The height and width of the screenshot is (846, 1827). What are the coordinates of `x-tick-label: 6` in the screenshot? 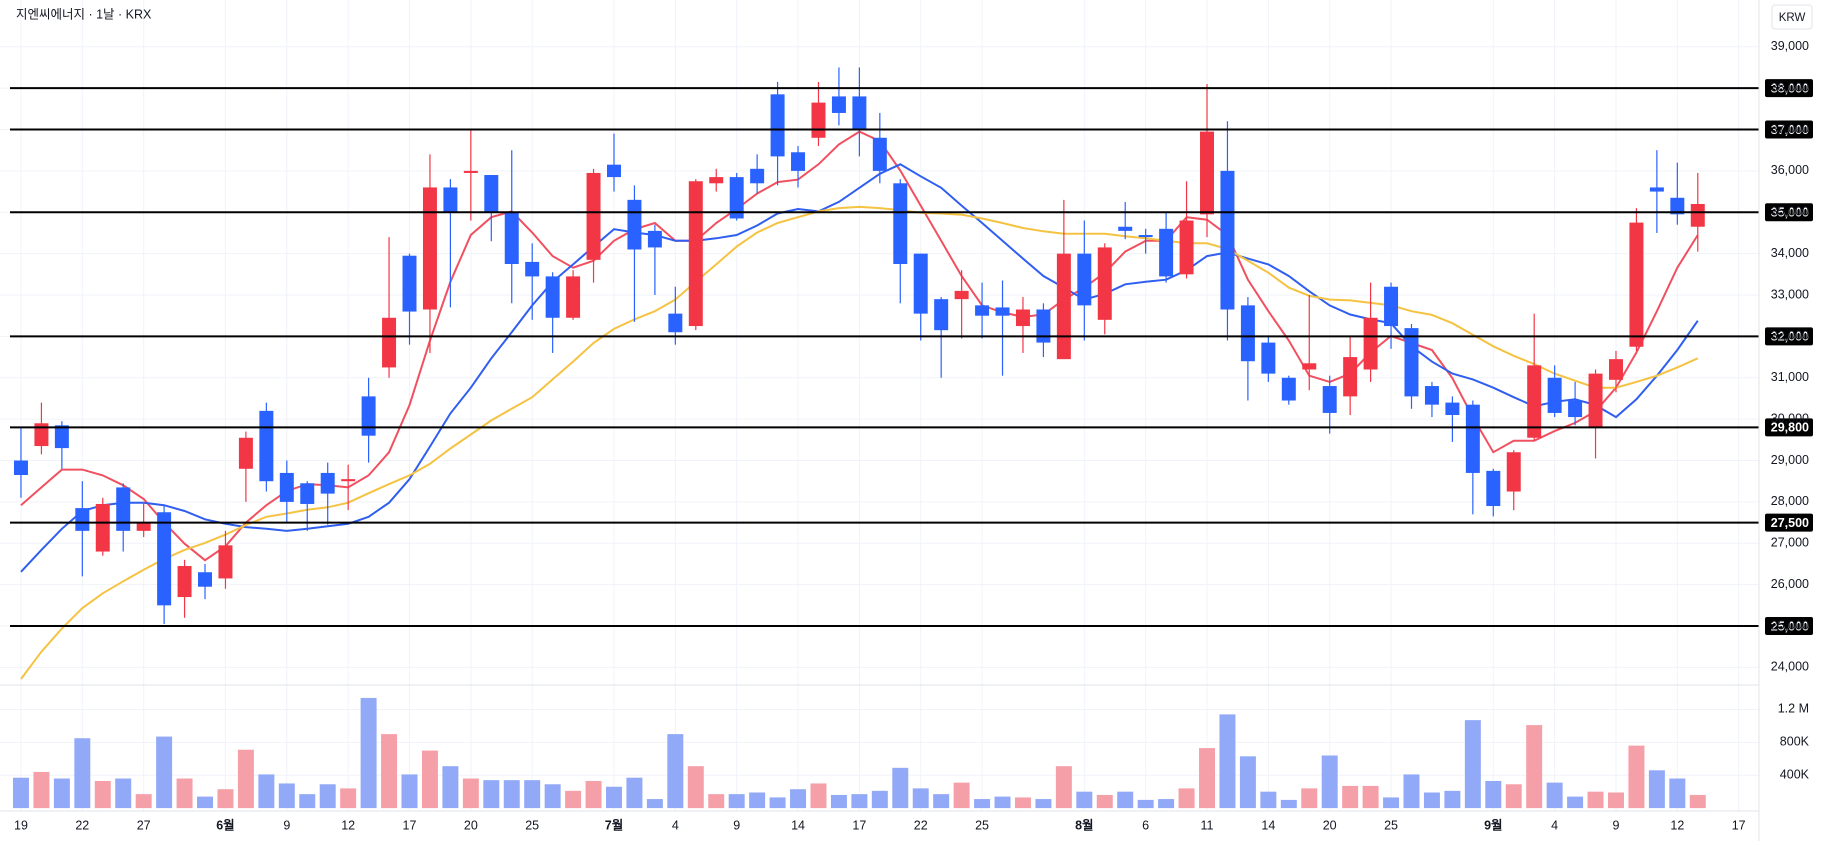 It's located at (1145, 825).